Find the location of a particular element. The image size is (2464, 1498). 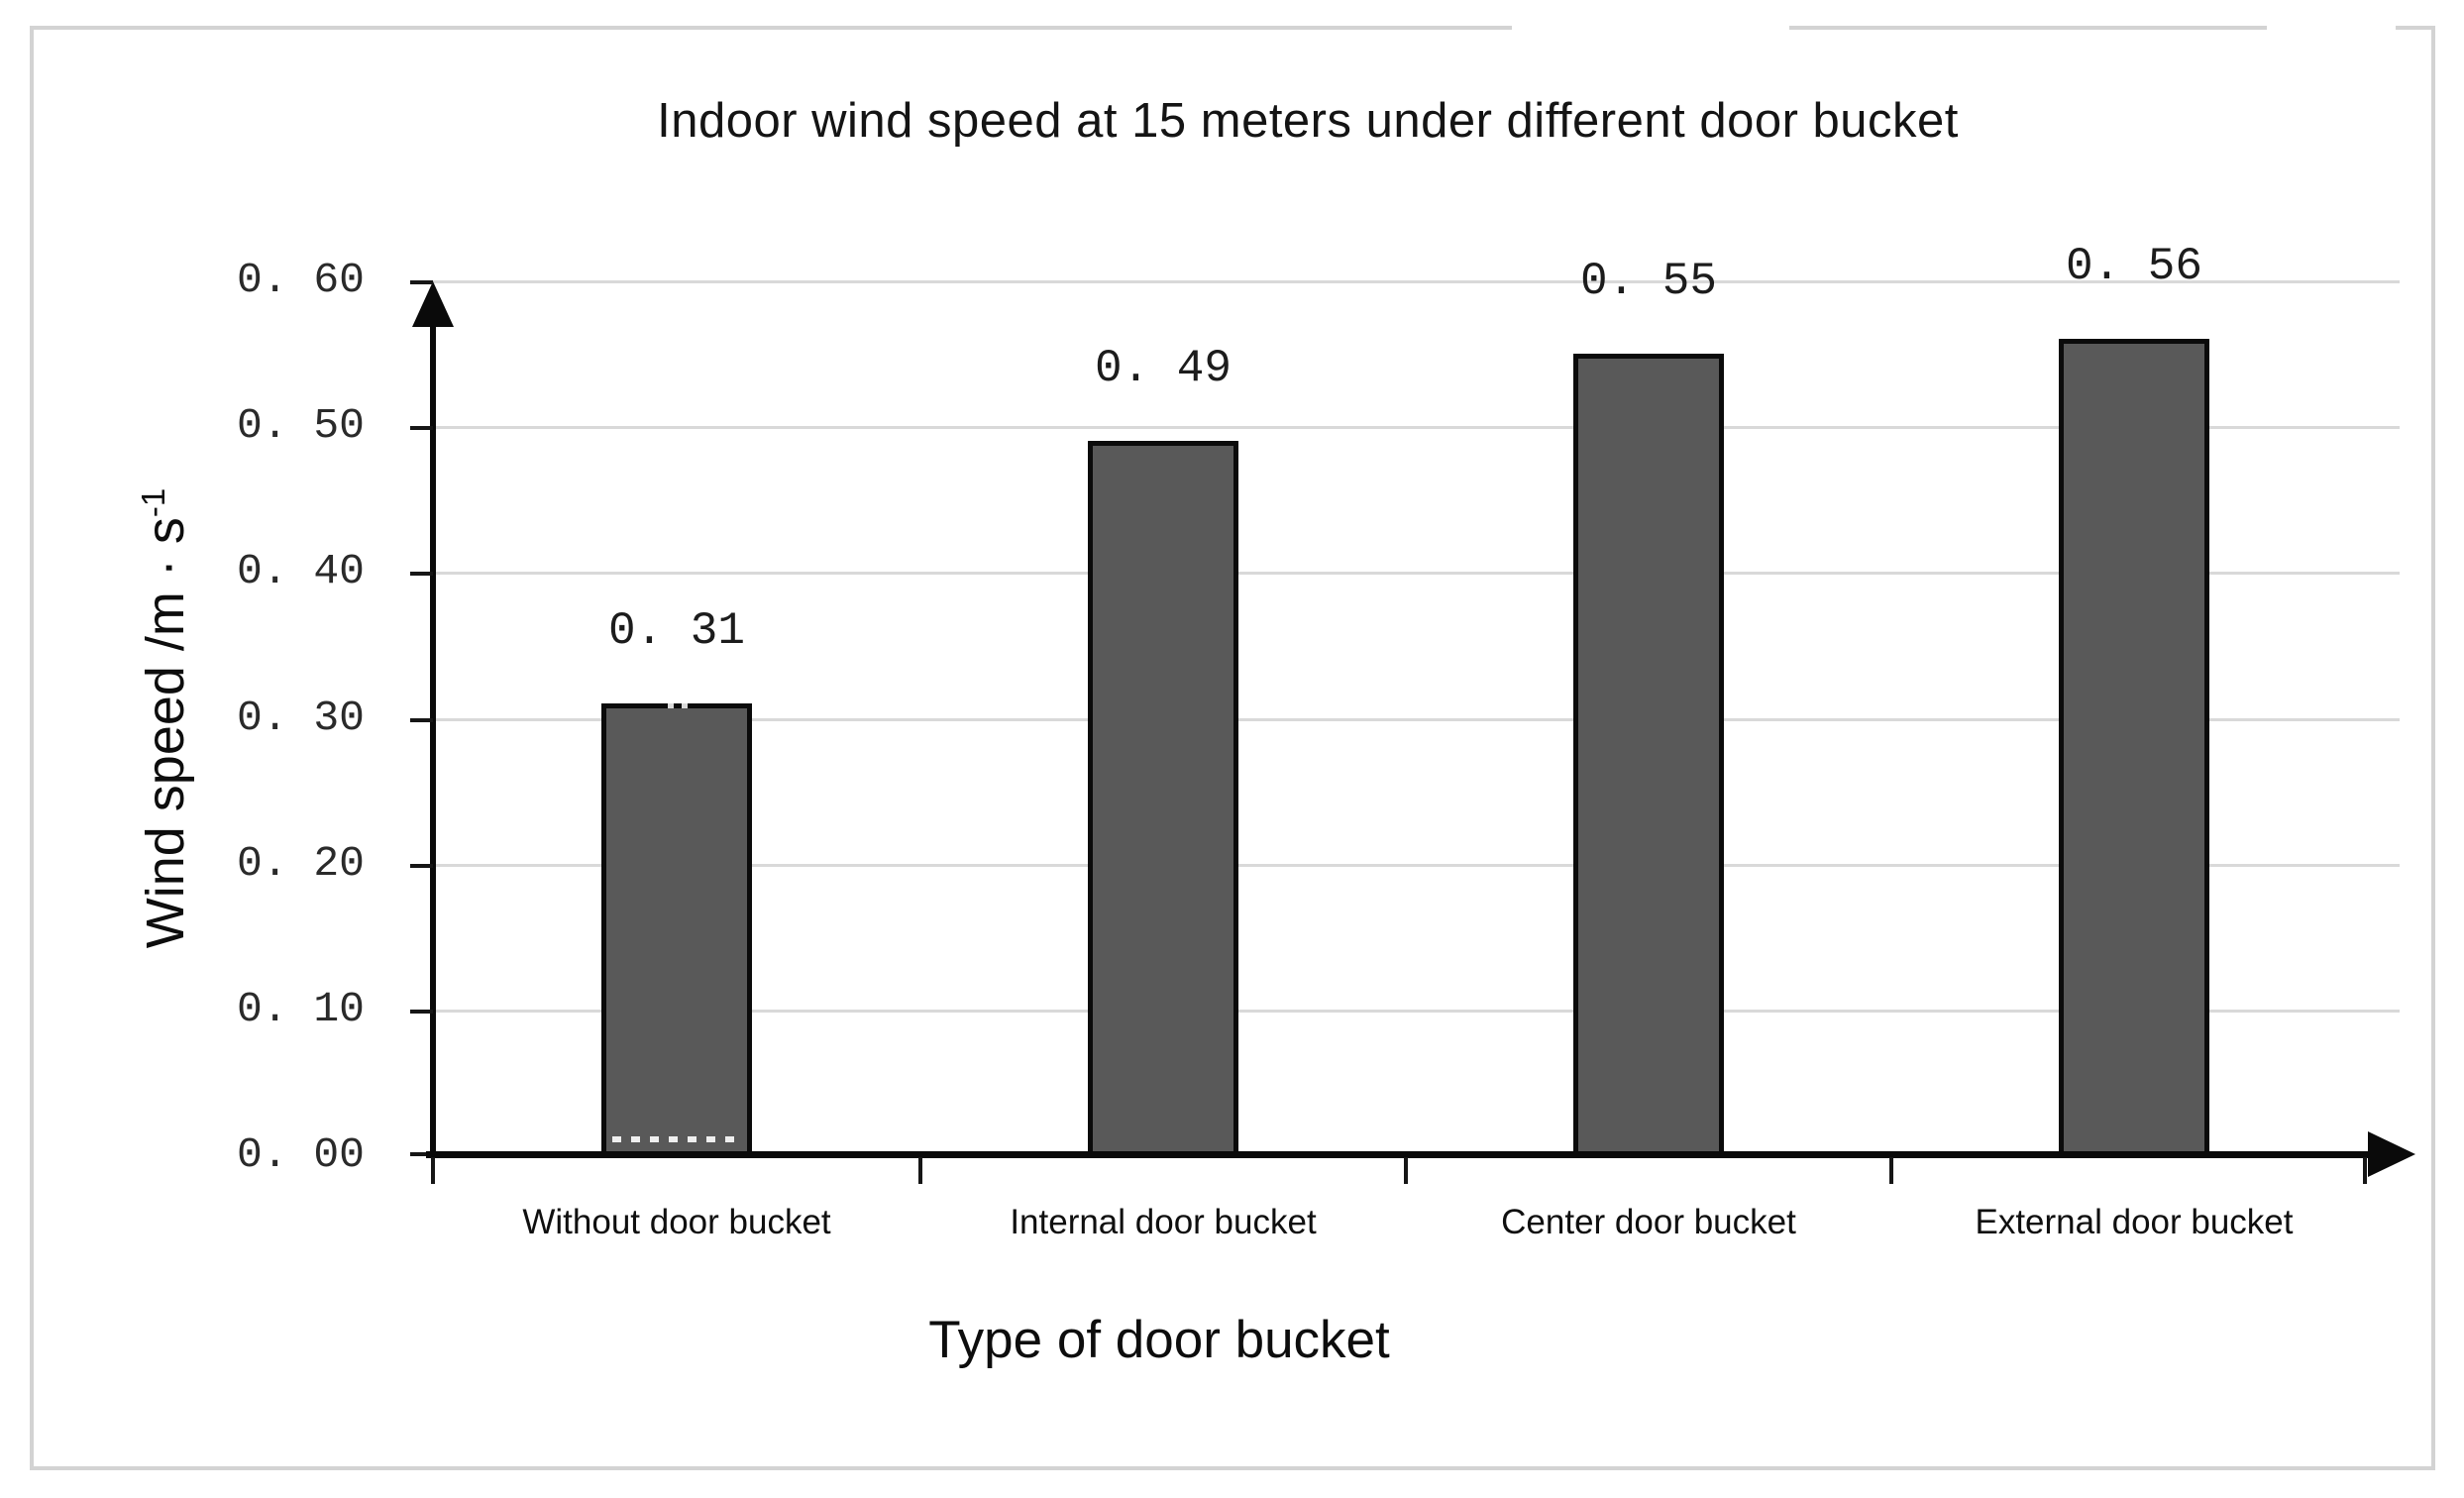

y-axis-title-text: Wind speed /m · s is located at coordinates (165, 733).